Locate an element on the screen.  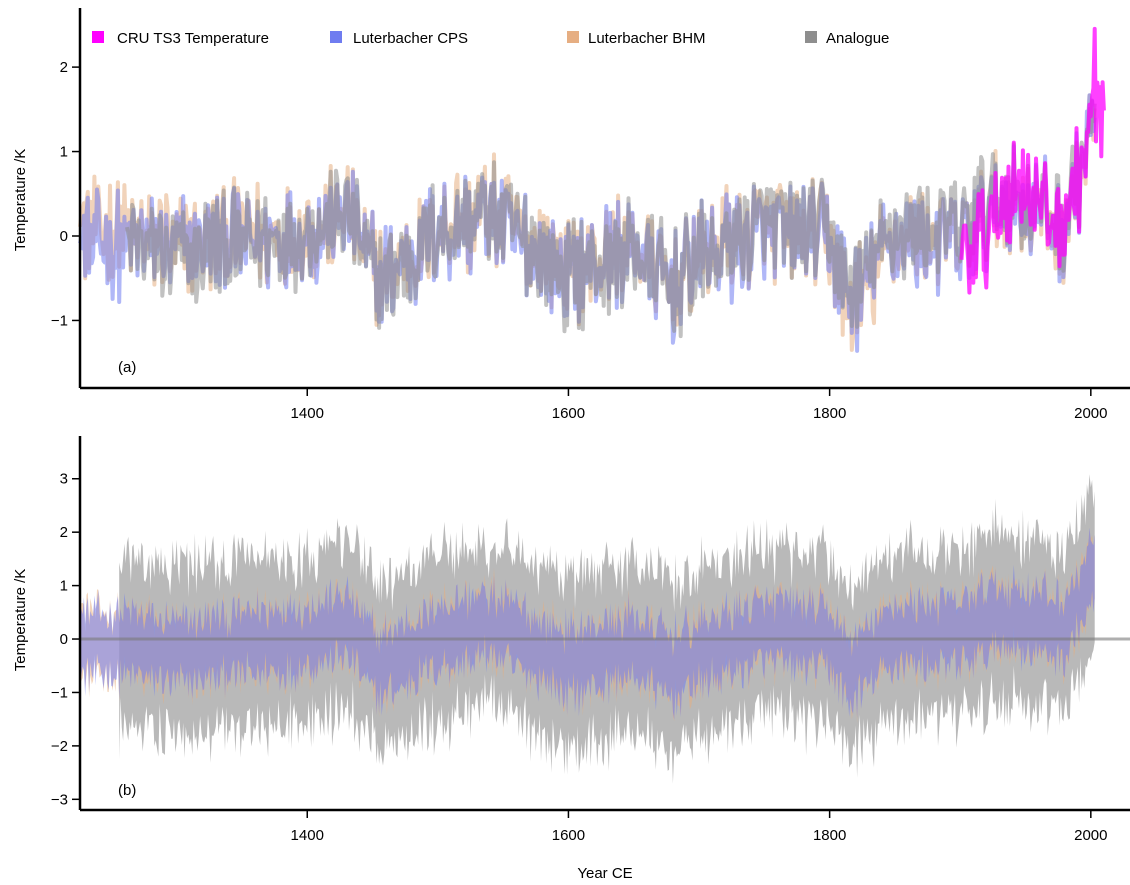
legend-label-cps: Luterbacher CPS is located at coordinates (410, 38).